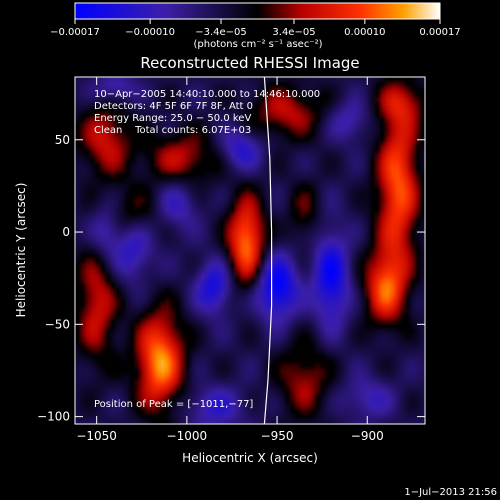 This screenshot has width=500, height=500. Describe the element at coordinates (66, 232) in the screenshot. I see `y-tick-label: 0` at that location.